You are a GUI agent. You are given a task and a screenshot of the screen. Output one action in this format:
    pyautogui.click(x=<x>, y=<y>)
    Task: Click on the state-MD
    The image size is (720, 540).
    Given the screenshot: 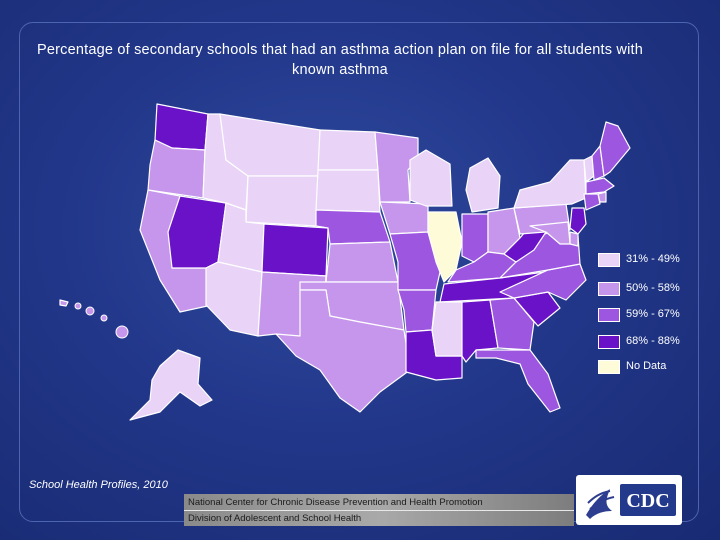 What is the action you would take?
    pyautogui.click(x=550, y=233)
    